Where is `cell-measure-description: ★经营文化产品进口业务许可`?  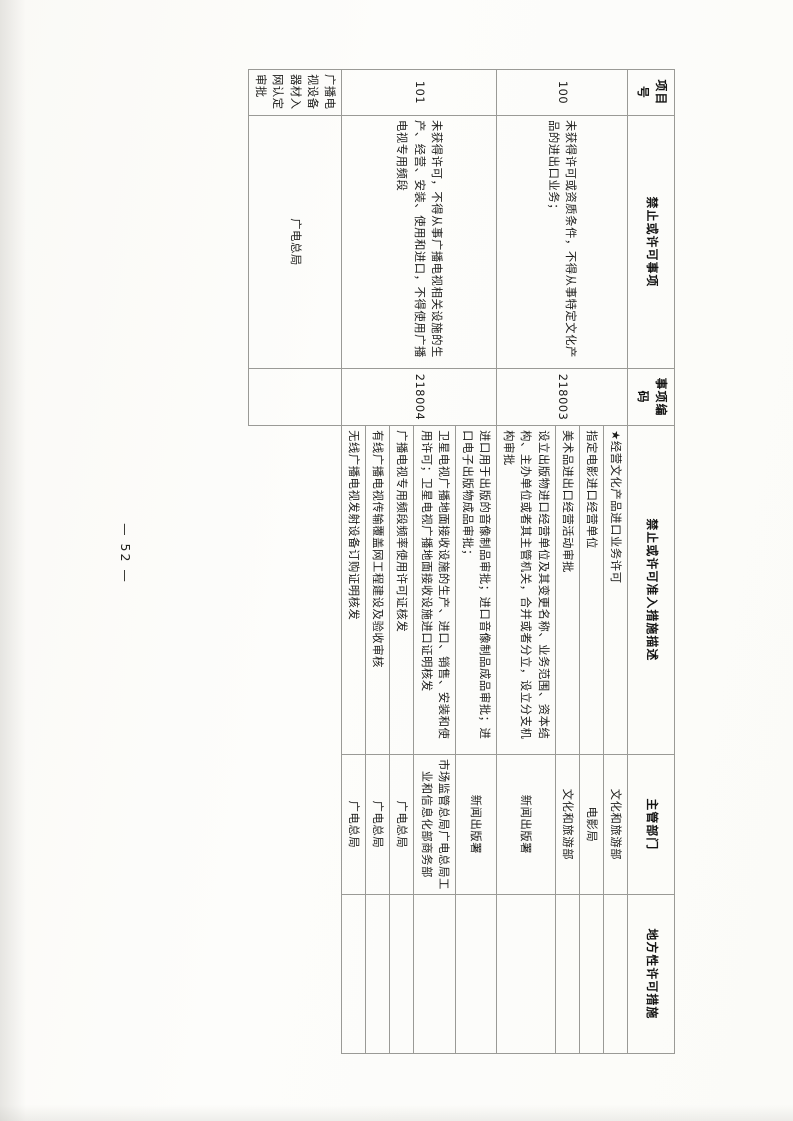 cell-measure-description: ★经营文化产品进口业务许可 is located at coordinates (614, 589).